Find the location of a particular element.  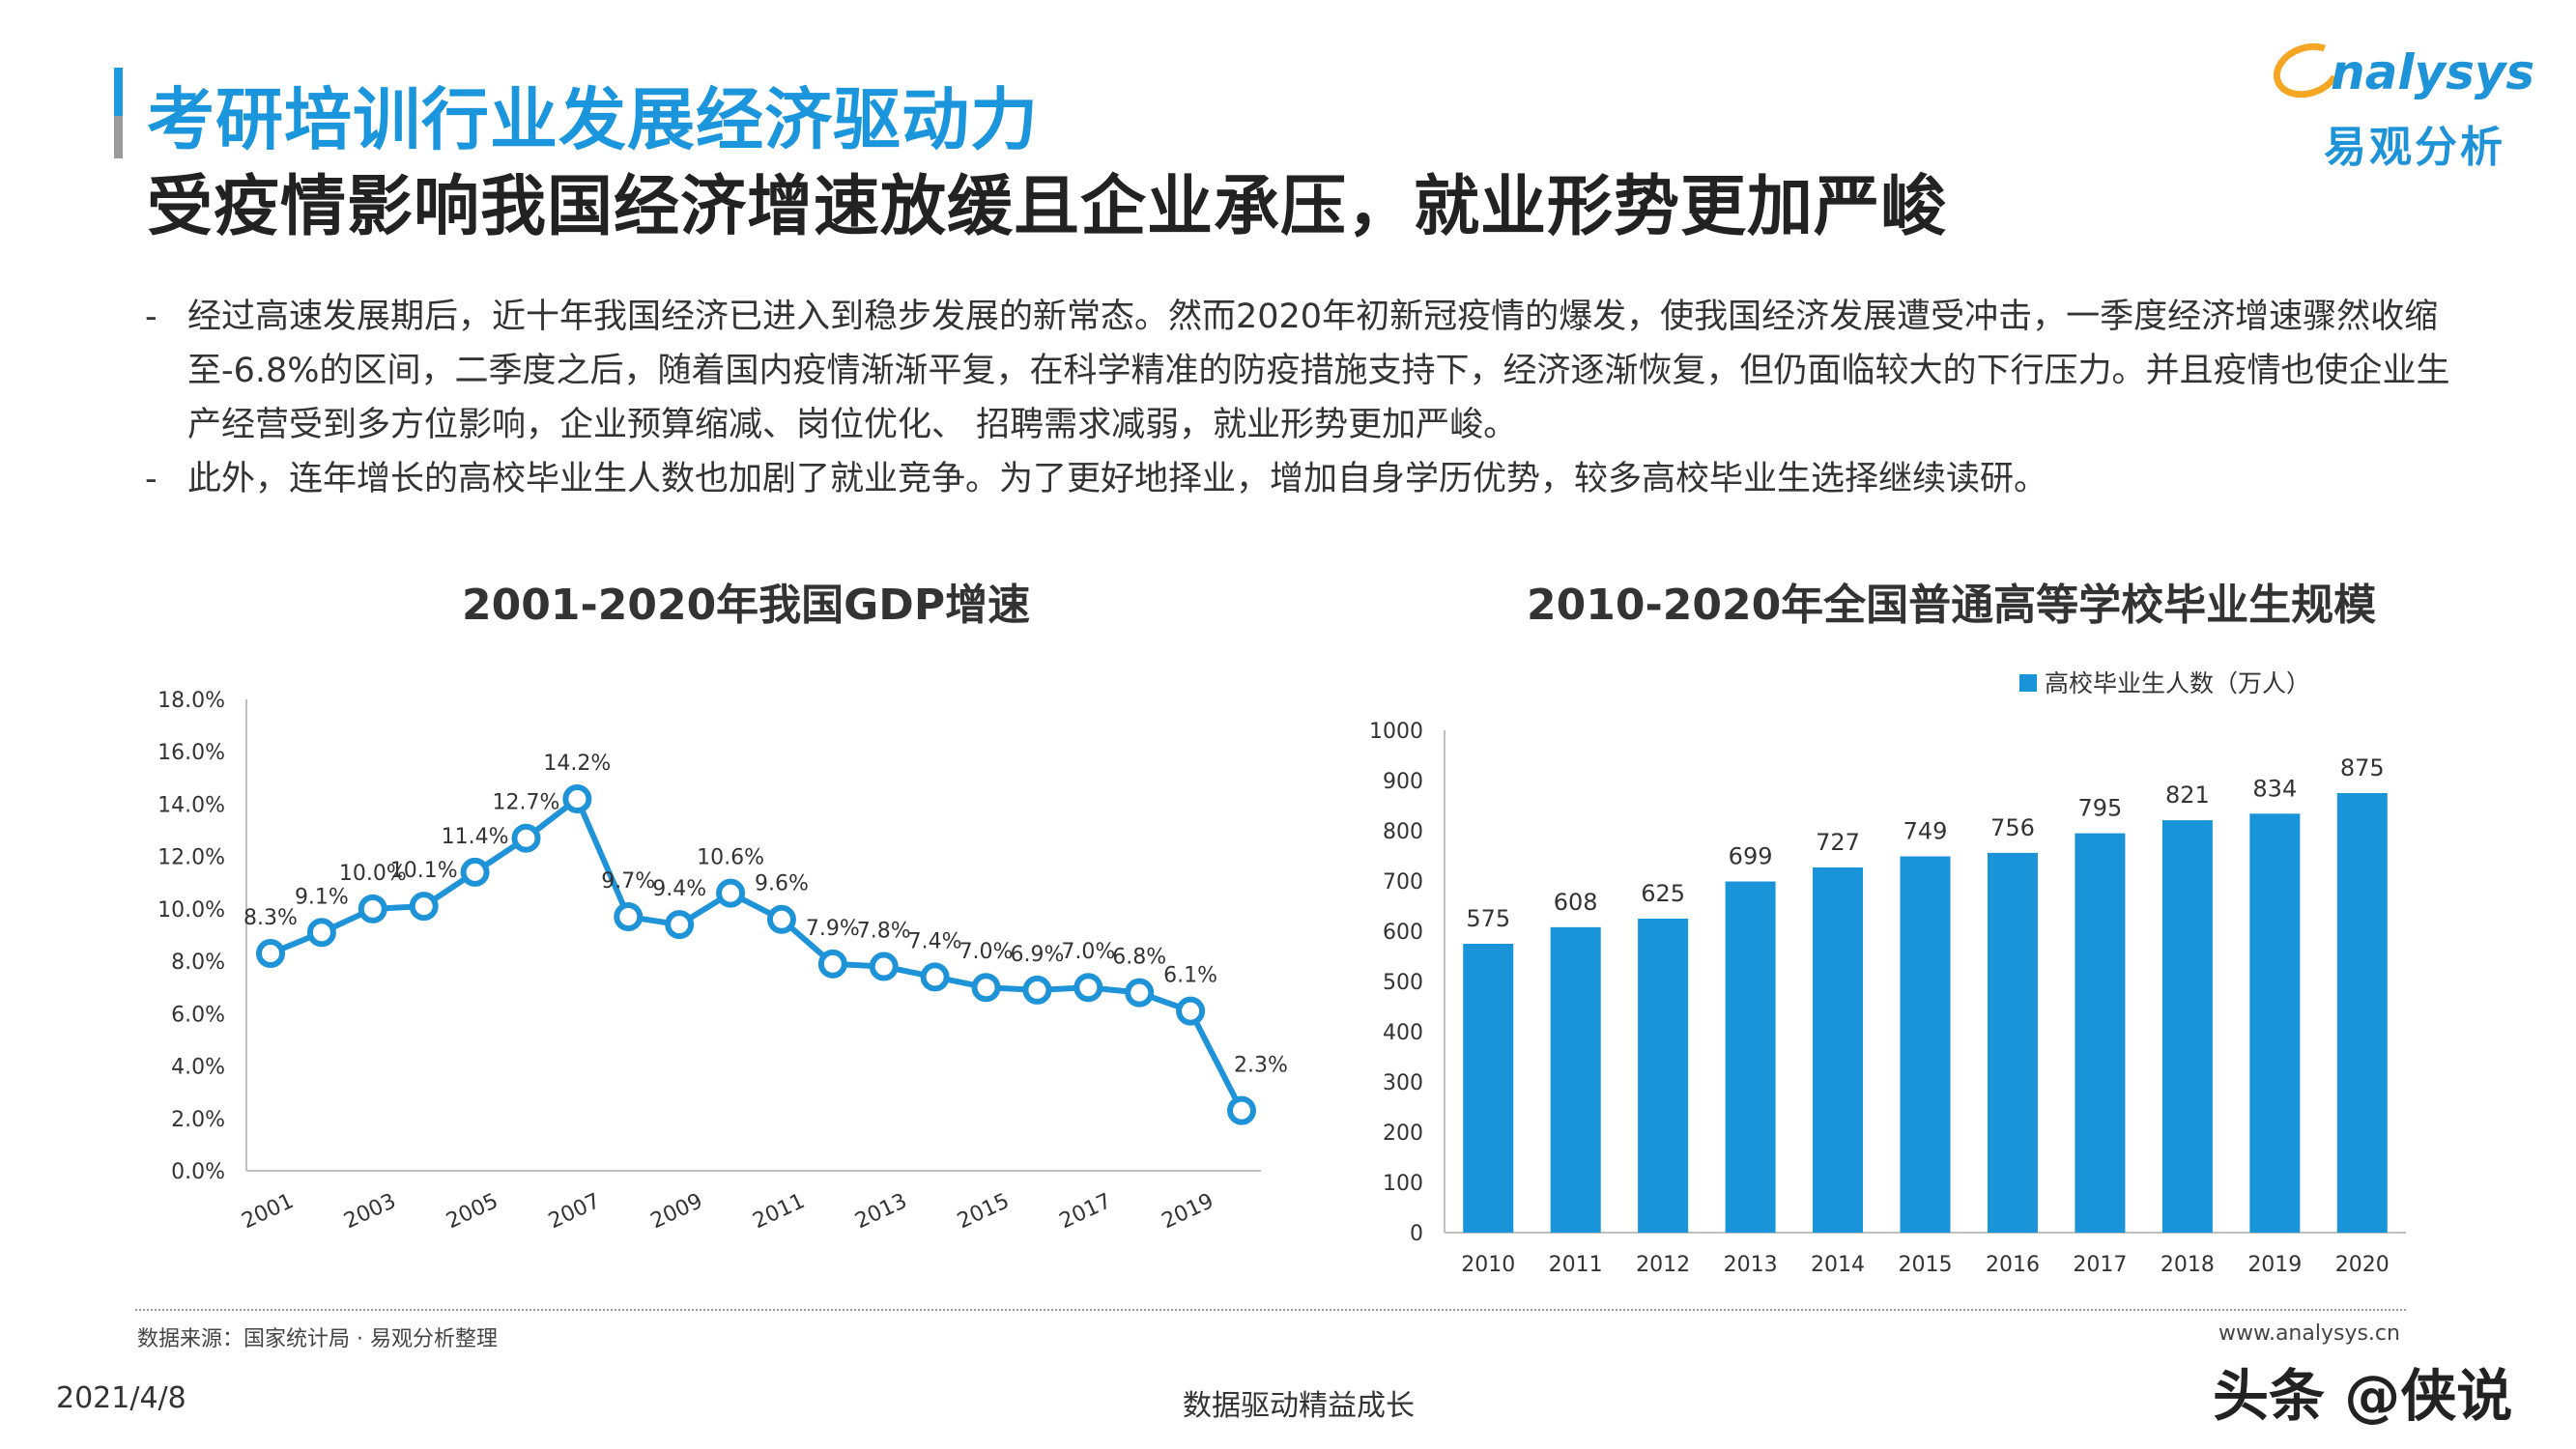

gdp-y-tick-label: 10.0% is located at coordinates (191, 910).